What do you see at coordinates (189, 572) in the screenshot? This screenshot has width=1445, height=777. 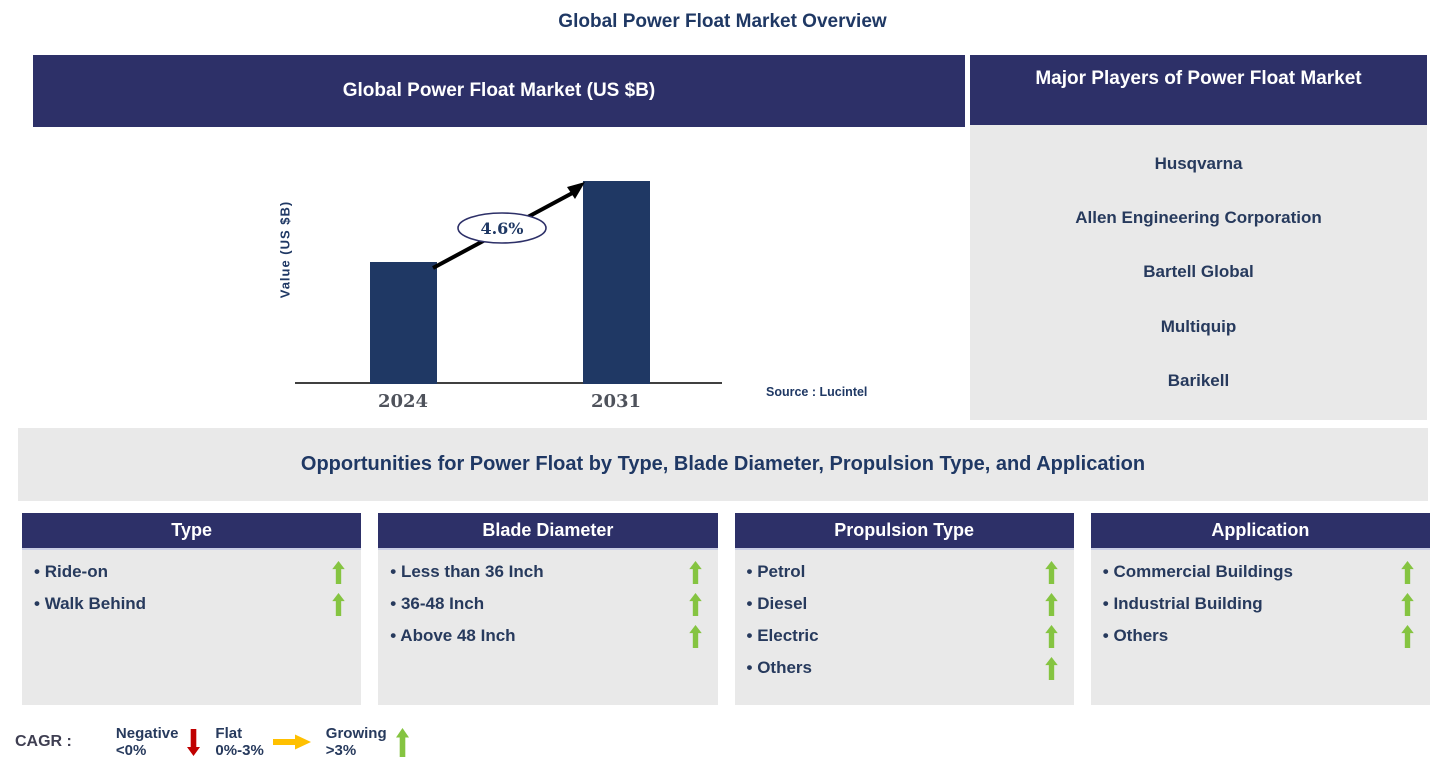 I see `list-item: Ride-on` at bounding box center [189, 572].